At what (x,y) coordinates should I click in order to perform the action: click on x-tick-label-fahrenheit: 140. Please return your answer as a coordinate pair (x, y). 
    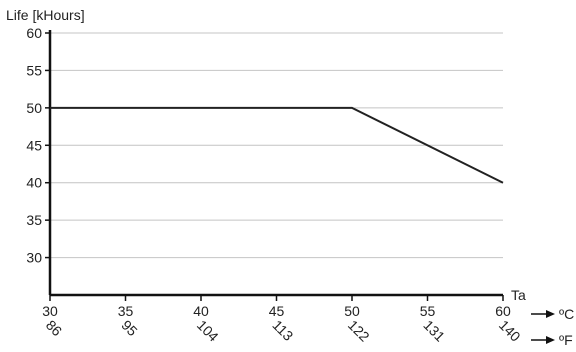
    Looking at the image, I should click on (510, 331).